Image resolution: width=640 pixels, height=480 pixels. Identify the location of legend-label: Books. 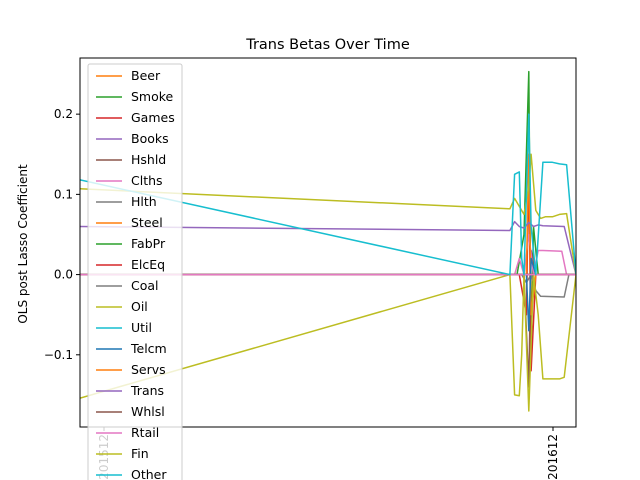
(150, 138).